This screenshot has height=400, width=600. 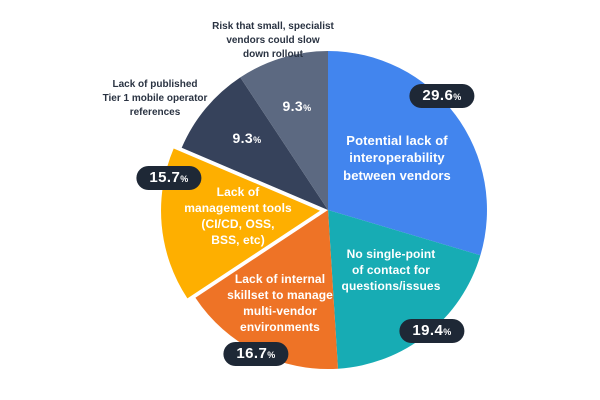 I want to click on pie-slice-management-tools, so click(x=240, y=223).